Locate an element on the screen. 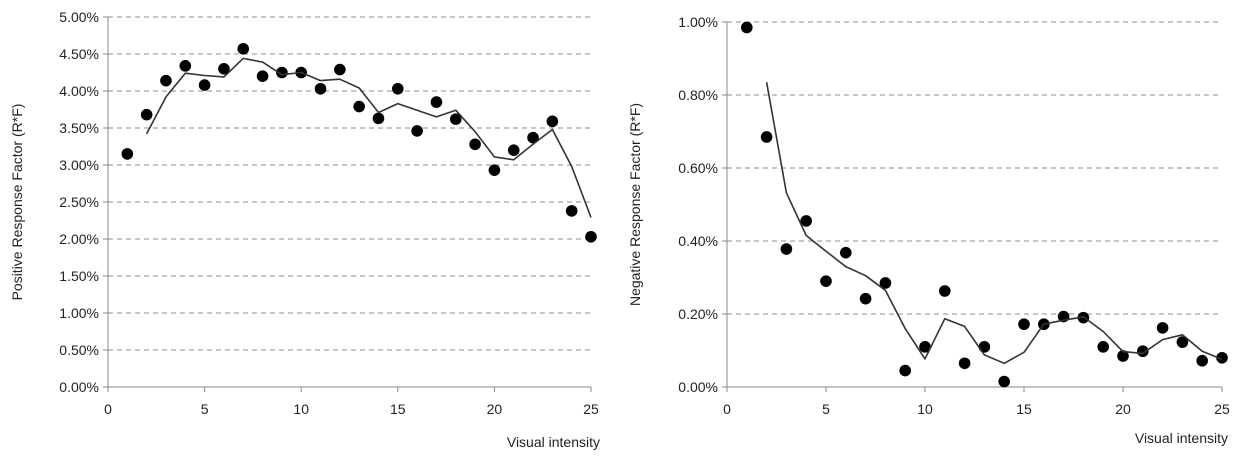 This screenshot has width=1239, height=458. y-tick-label: 0.50% is located at coordinates (79, 350).